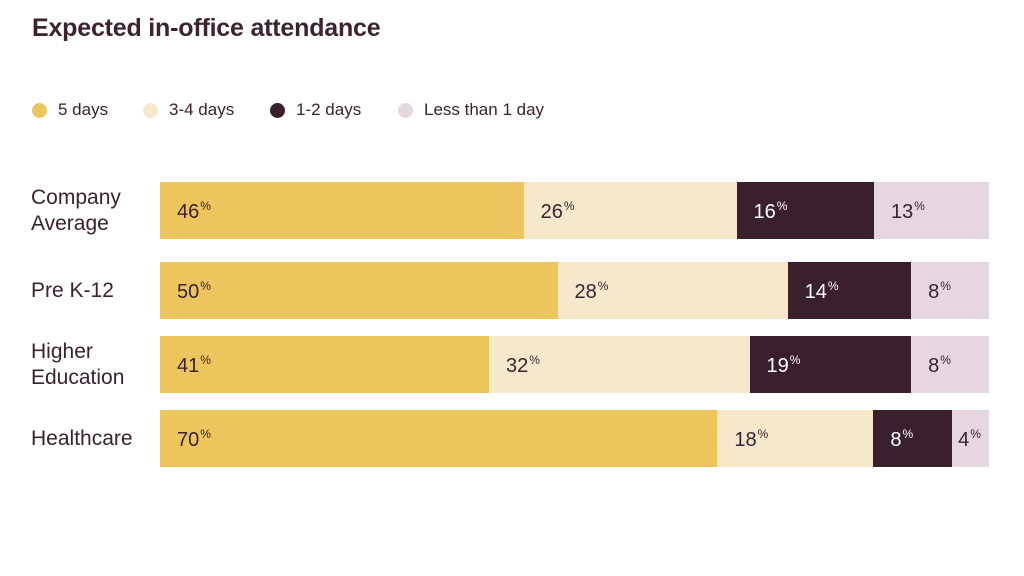 The width and height of the screenshot is (1024, 576). I want to click on data-label: 46%, so click(194, 211).